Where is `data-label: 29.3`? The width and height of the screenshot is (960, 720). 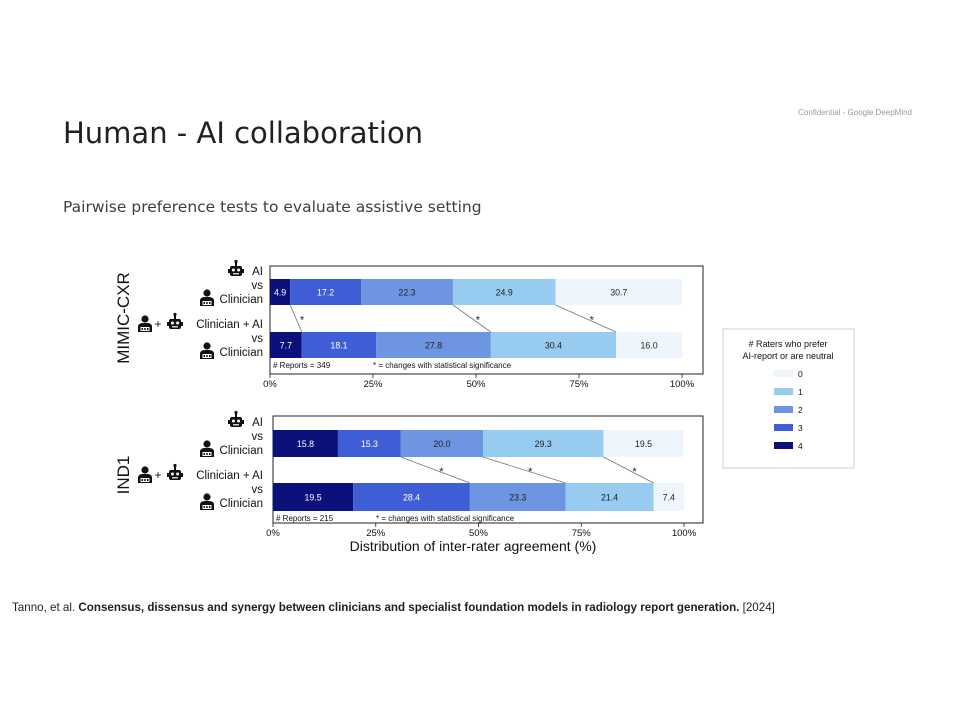 data-label: 29.3 is located at coordinates (543, 444).